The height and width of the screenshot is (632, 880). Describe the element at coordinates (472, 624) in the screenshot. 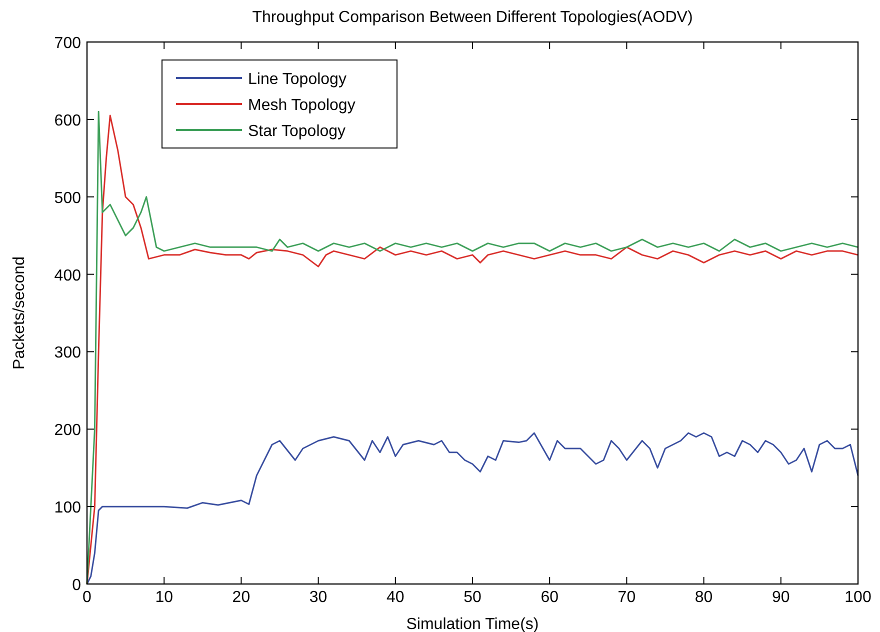

I see `x-axis-title: Simulation Time(s)` at that location.